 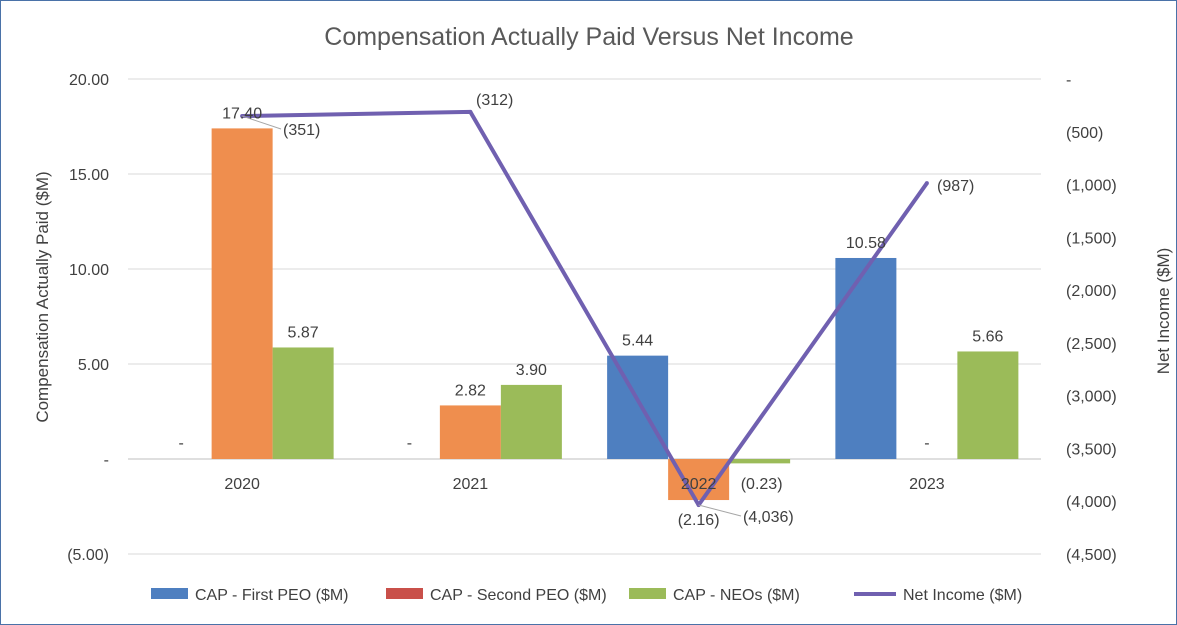 I want to click on net-income-point-2023, so click(x=926, y=183).